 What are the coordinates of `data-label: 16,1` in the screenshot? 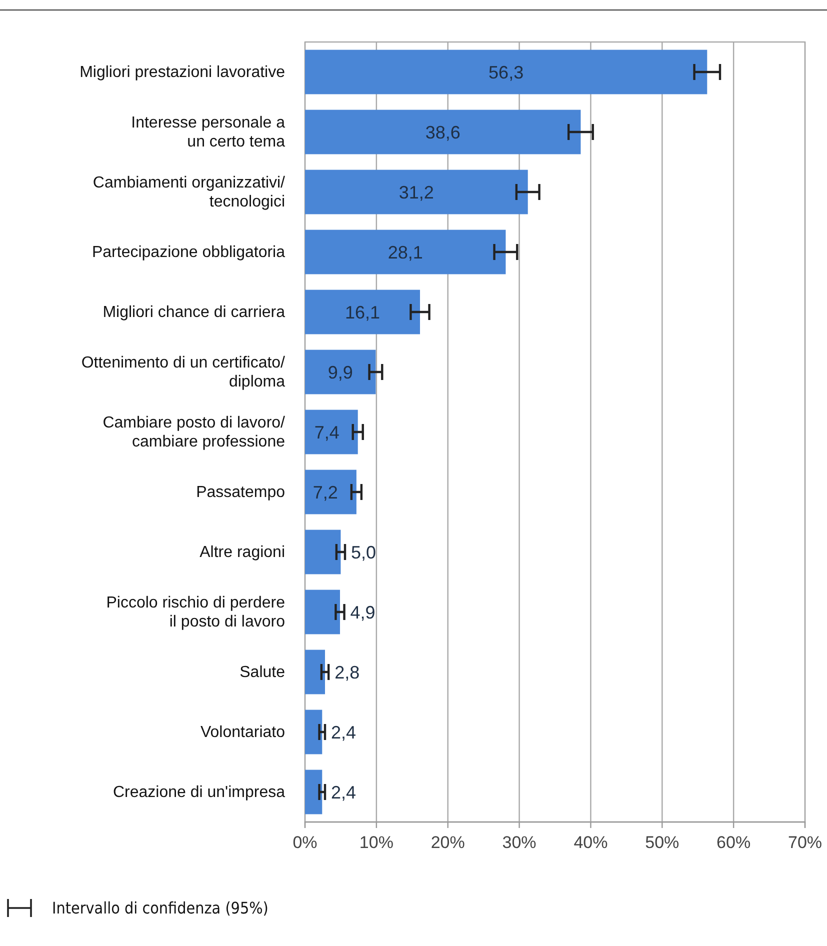 It's located at (362, 312).